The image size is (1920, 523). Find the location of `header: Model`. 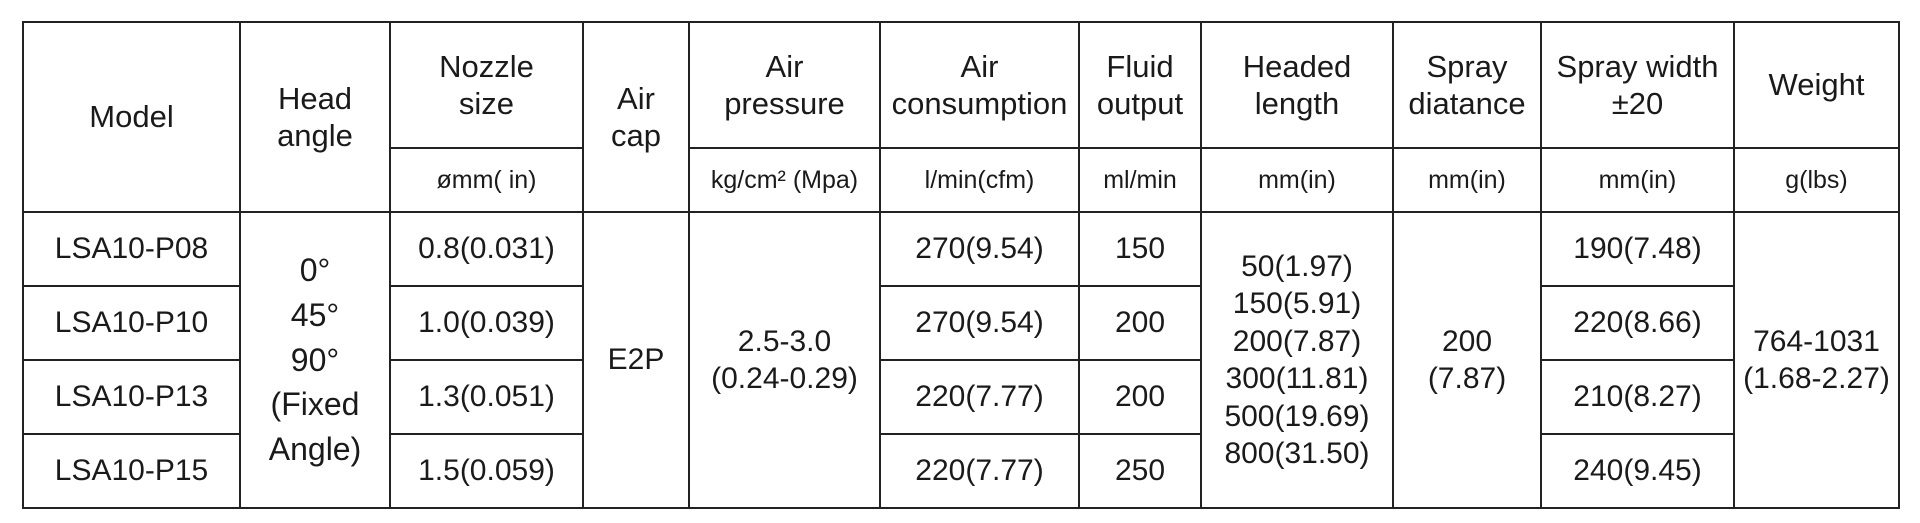

header: Model is located at coordinates (131, 117).